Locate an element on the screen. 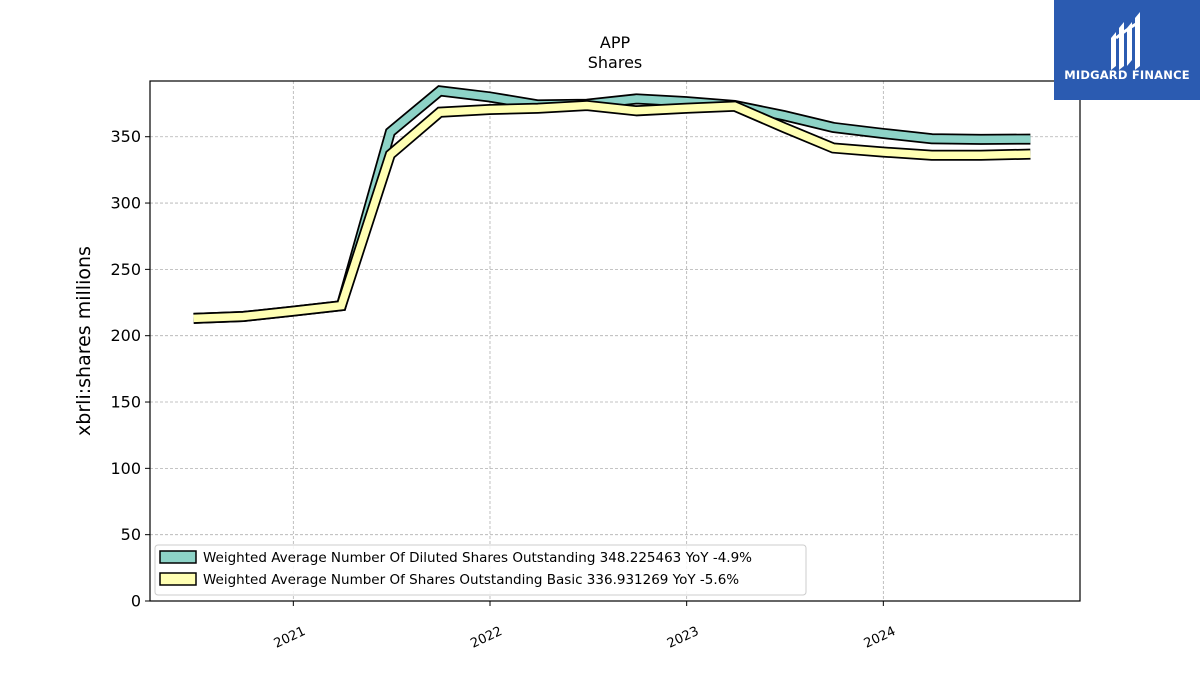  legend-swatch-diluted is located at coordinates (178, 557).